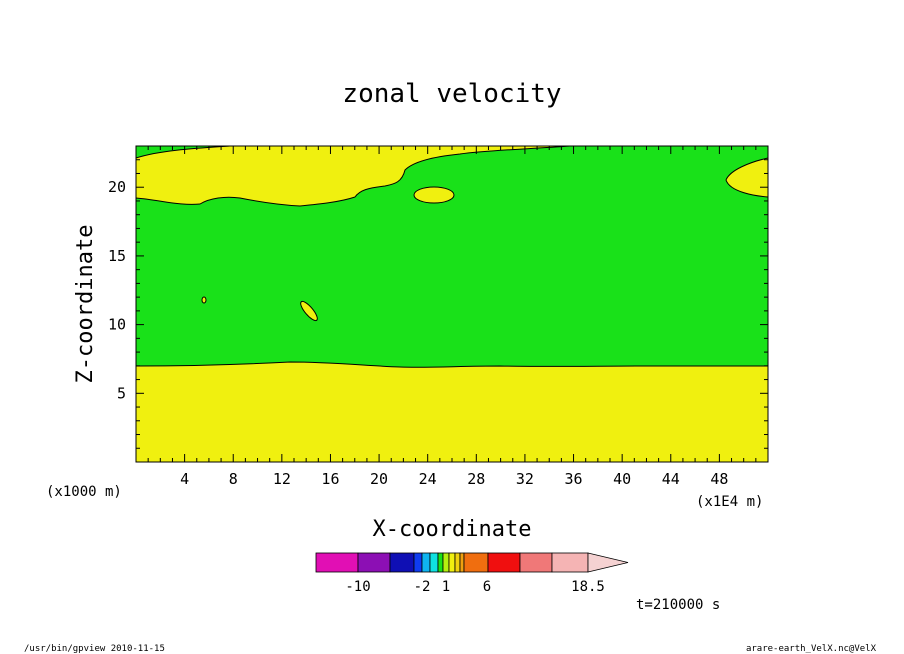 This screenshot has width=904, height=654. Describe the element at coordinates (434, 195) in the screenshot. I see `yellow-oval-high` at that location.